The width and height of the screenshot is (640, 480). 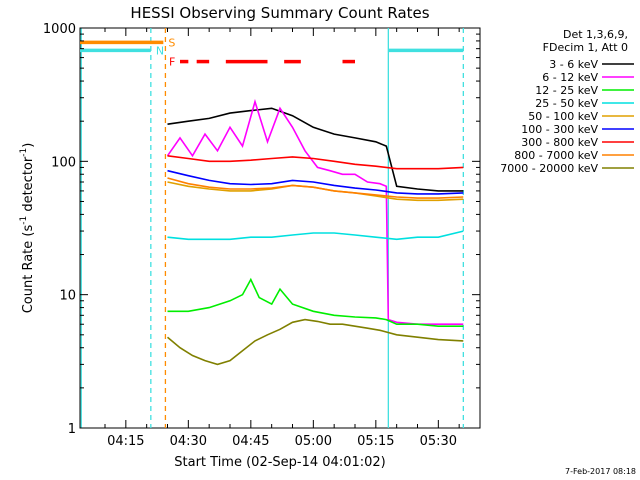 What do you see at coordinates (375, 441) in the screenshot?
I see `x-tick-label: 05:15` at bounding box center [375, 441].